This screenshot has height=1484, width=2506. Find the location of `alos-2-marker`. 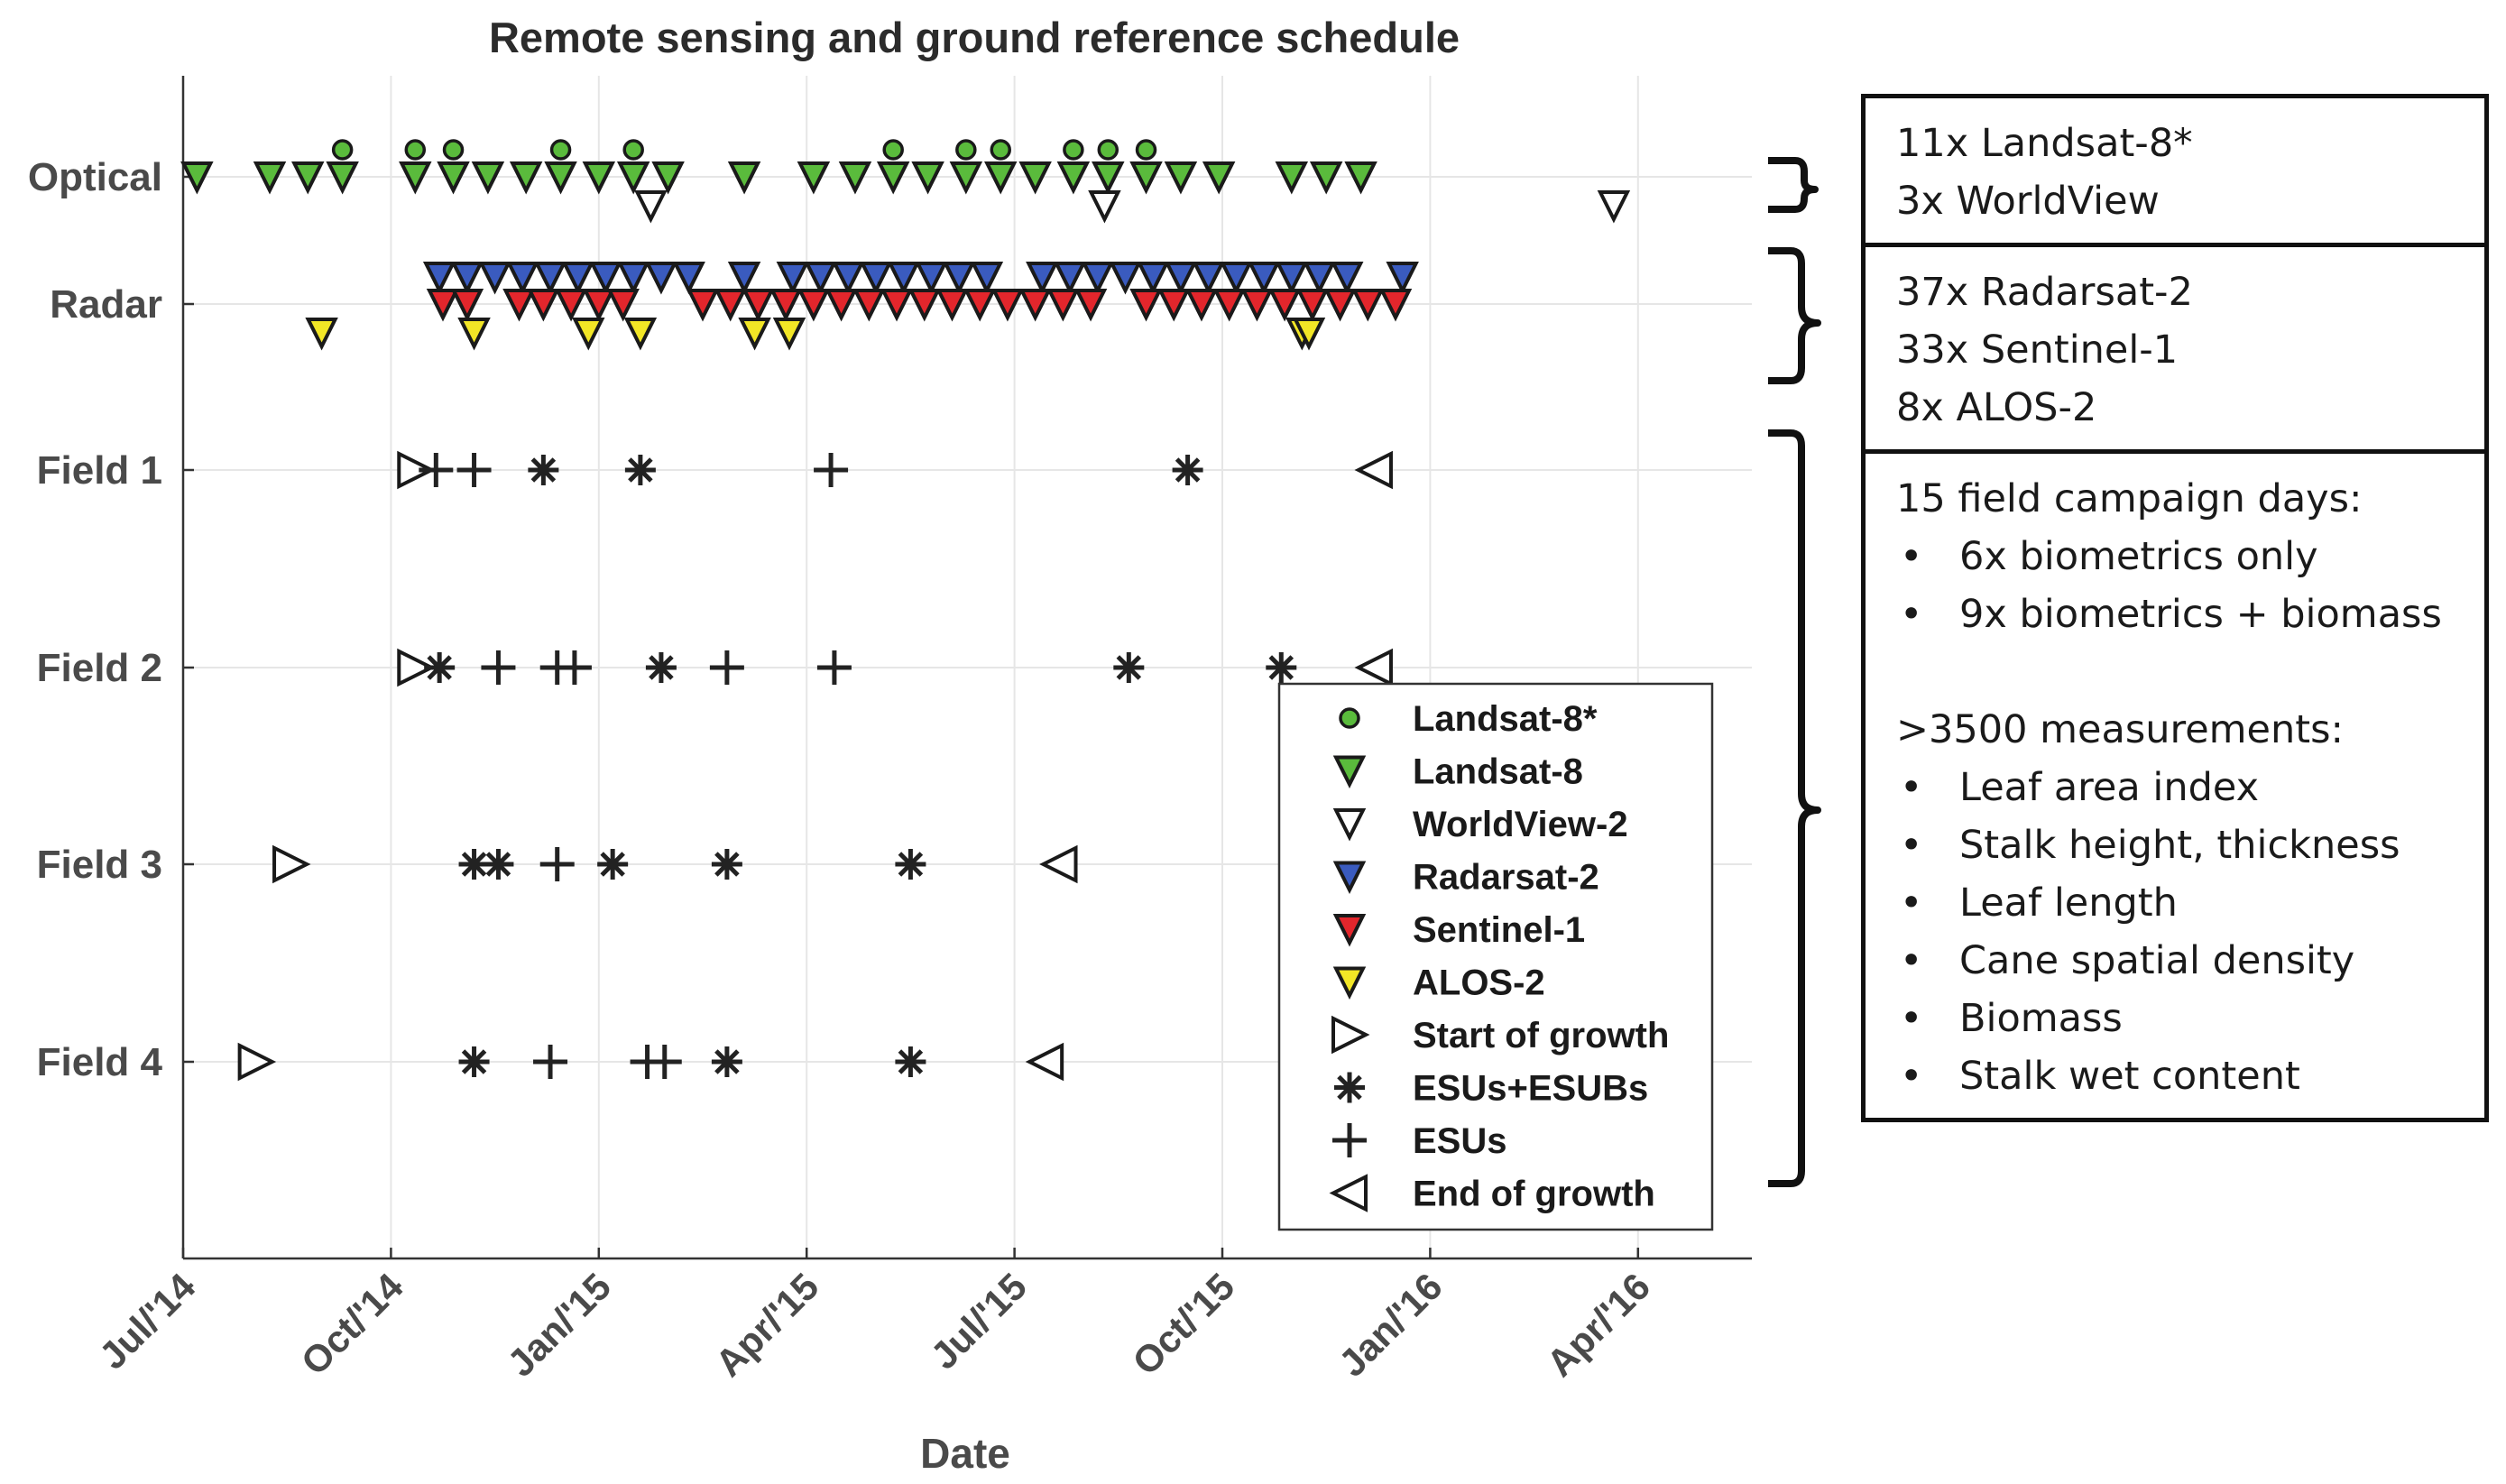

alos-2-marker is located at coordinates (588, 334).